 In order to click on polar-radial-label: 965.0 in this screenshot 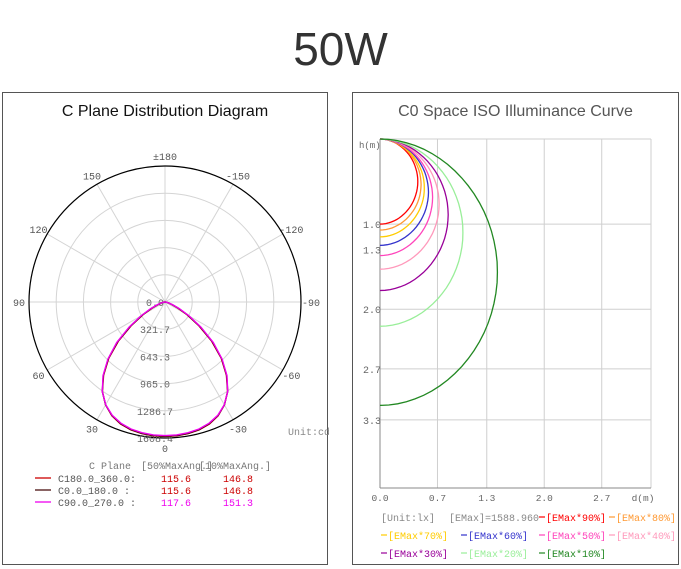, I will do `click(155, 386)`.